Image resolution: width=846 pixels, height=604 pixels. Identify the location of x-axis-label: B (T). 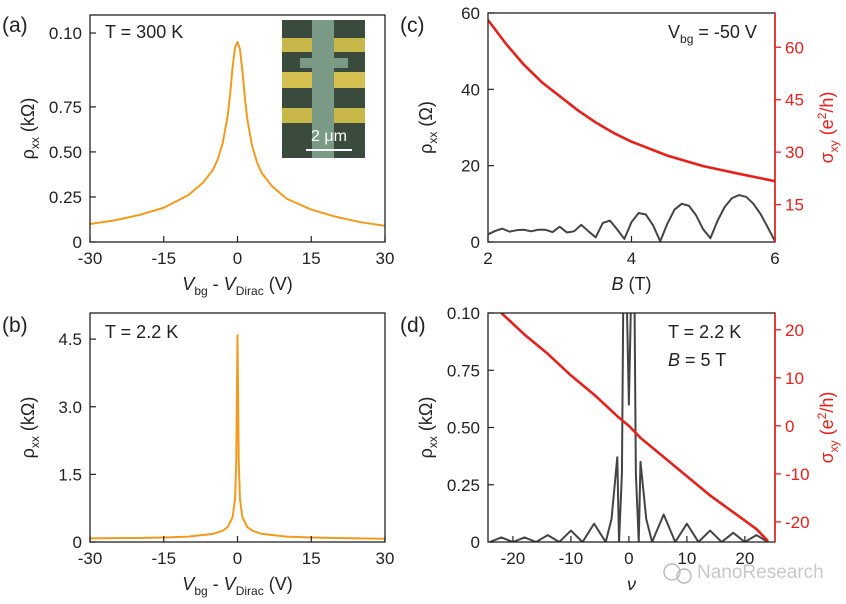
(632, 284).